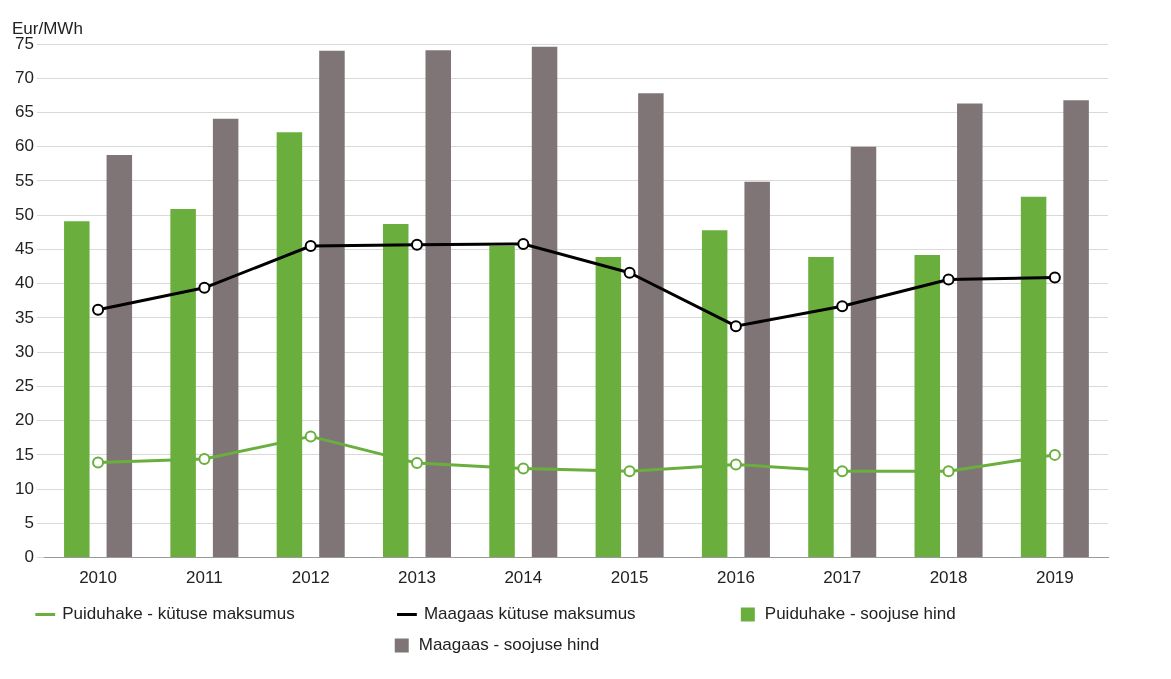 The height and width of the screenshot is (679, 1171). I want to click on y-tick-label: 65, so click(24, 112).